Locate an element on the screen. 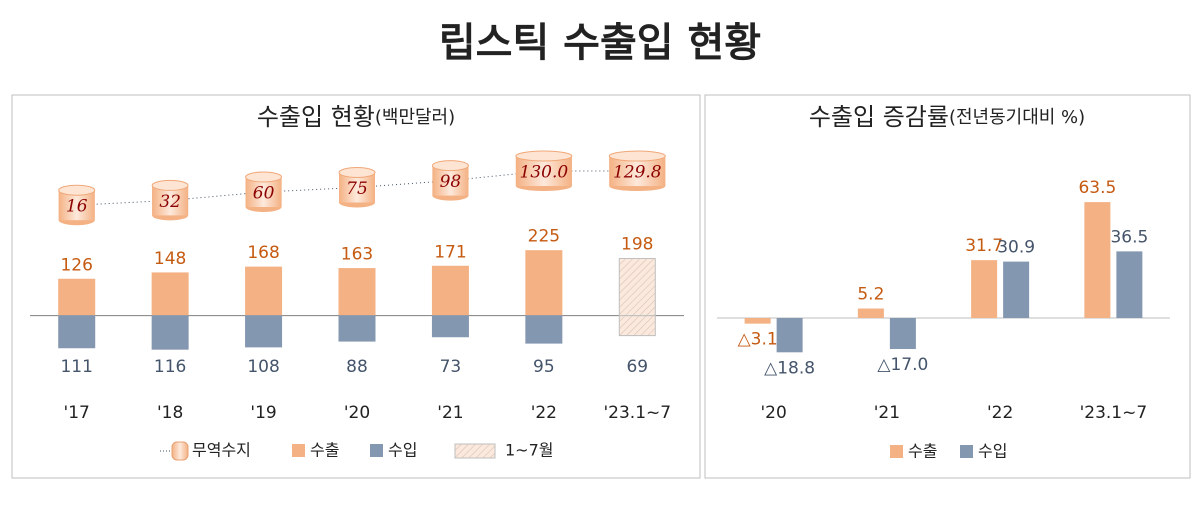  value-label: 126 is located at coordinates (76, 265).